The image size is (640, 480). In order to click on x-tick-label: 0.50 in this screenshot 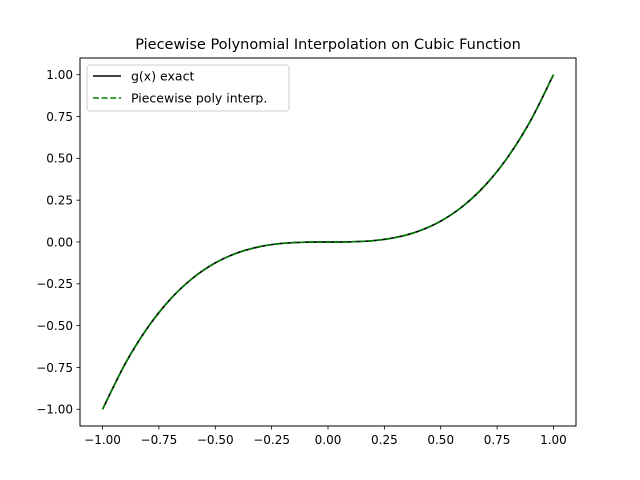, I will do `click(440, 440)`.